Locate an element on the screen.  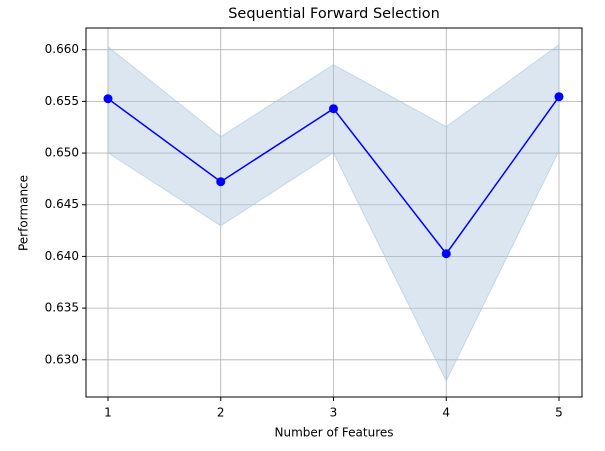
x-tick-label: 5 is located at coordinates (559, 413).